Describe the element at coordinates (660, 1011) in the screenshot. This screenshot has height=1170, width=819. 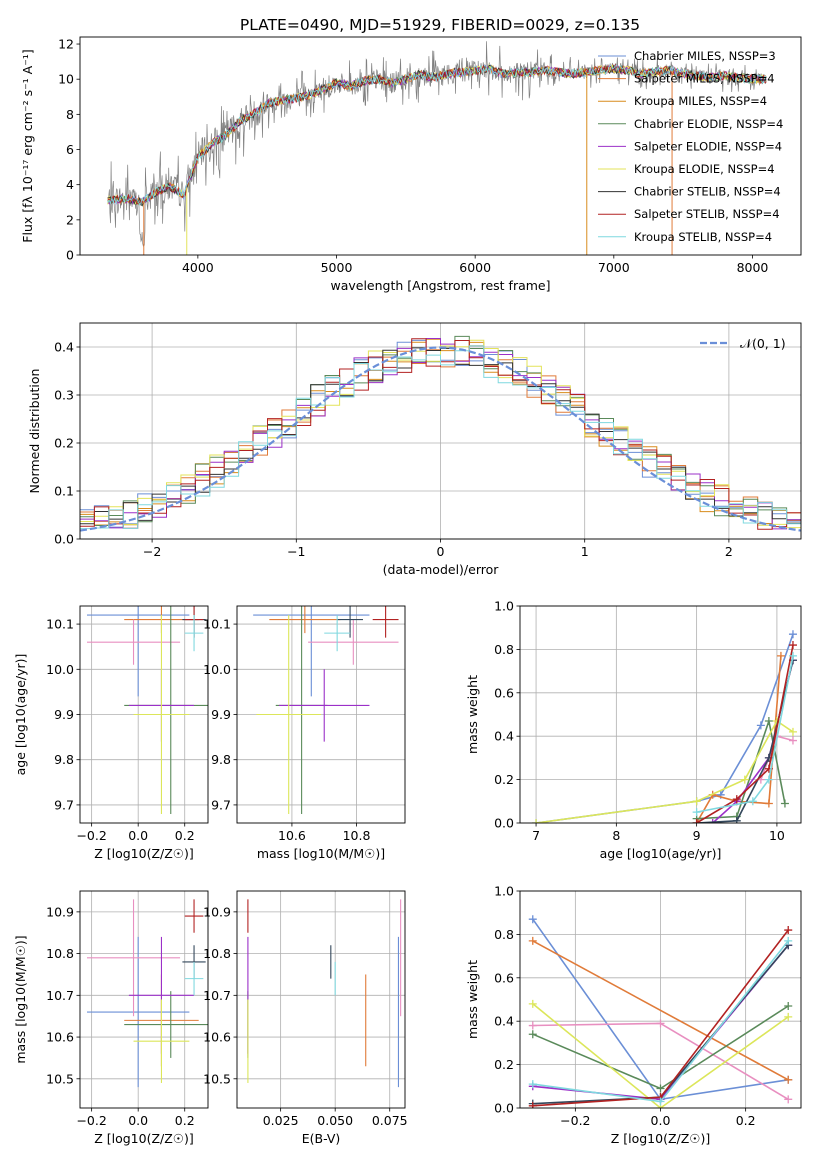
I see `weight-vs-Z-lines` at that location.